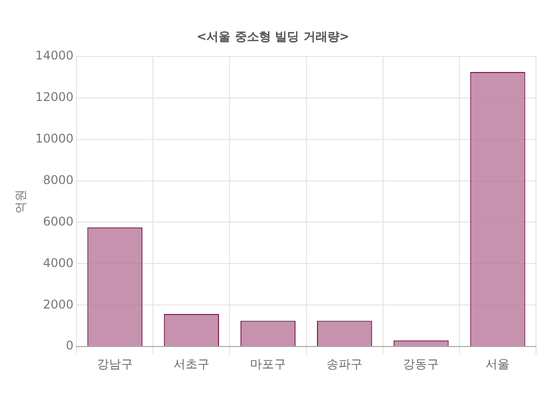 The width and height of the screenshot is (550, 395). Describe the element at coordinates (58, 221) in the screenshot. I see `y-tick-label: 6000` at that location.